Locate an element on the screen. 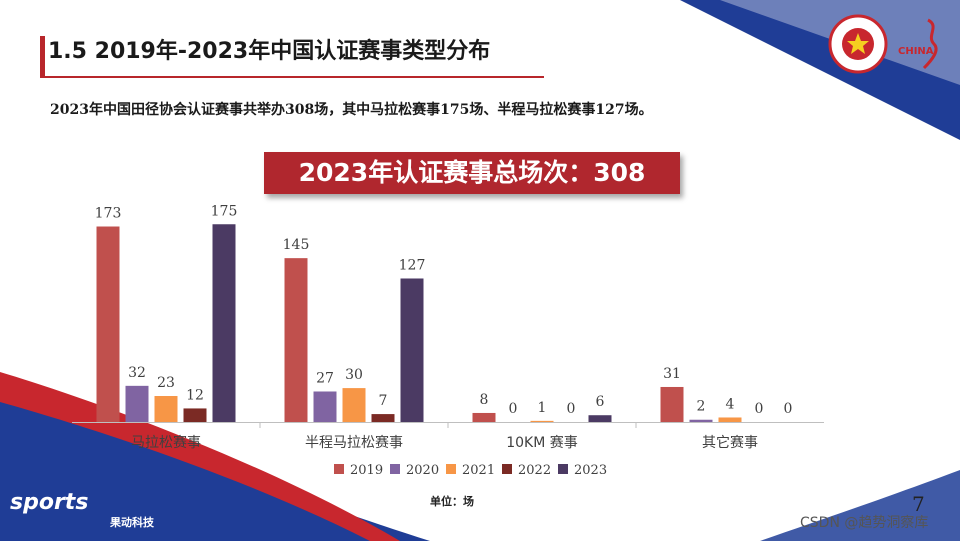 This screenshot has height=541, width=960. unit-label: 单位：场 is located at coordinates (452, 501).